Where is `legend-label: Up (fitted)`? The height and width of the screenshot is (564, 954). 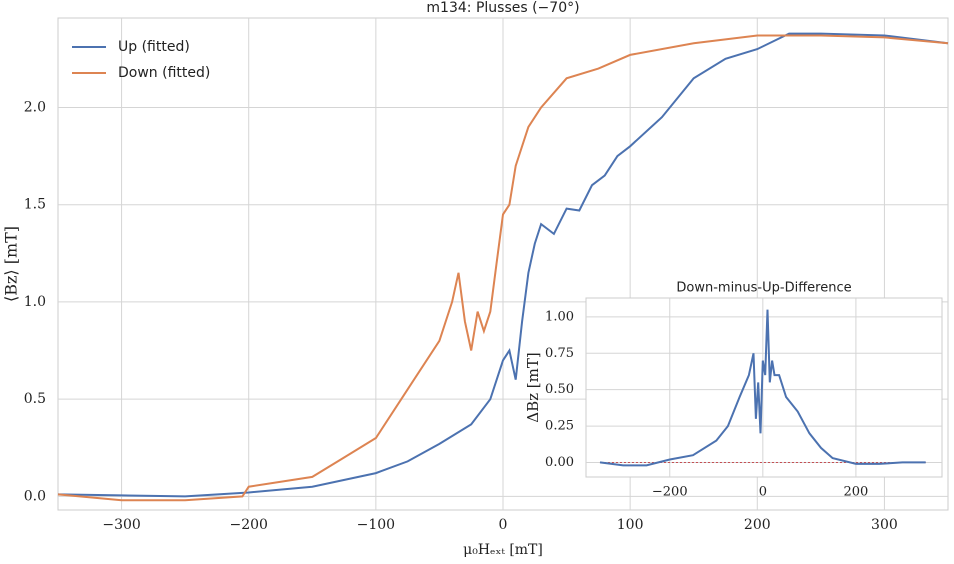
legend-label: Up (fitted) is located at coordinates (154, 47).